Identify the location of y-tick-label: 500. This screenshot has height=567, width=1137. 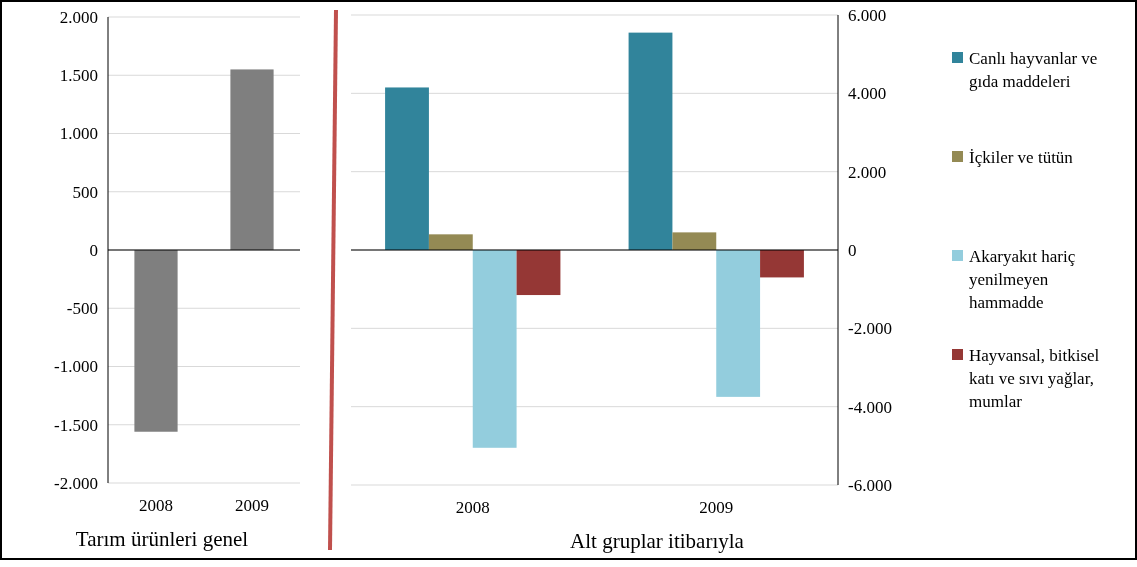
(85, 192).